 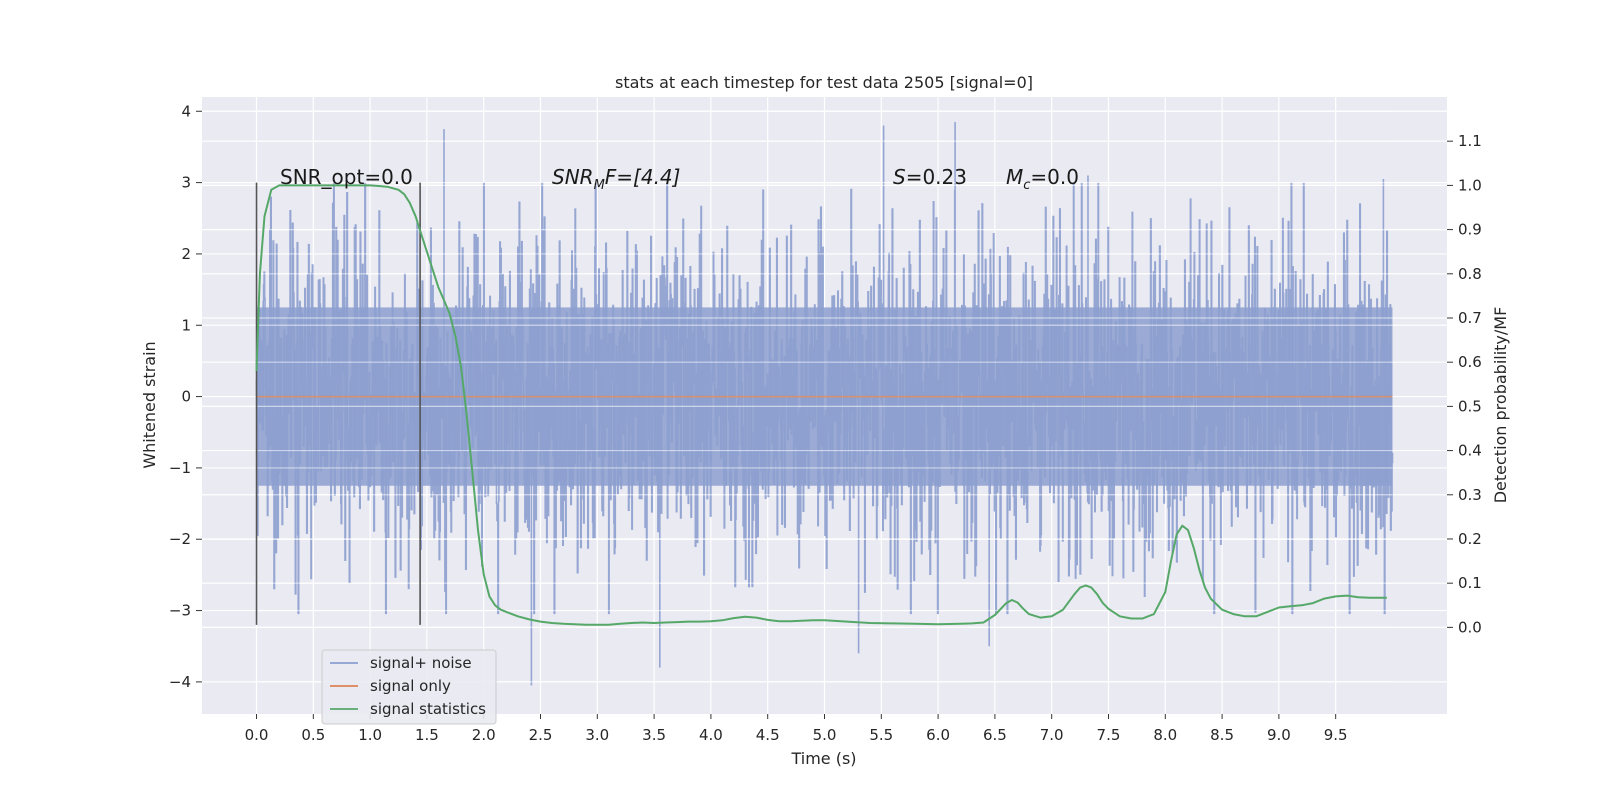 What do you see at coordinates (1279, 735) in the screenshot?
I see `x-tick-label: 9.0` at bounding box center [1279, 735].